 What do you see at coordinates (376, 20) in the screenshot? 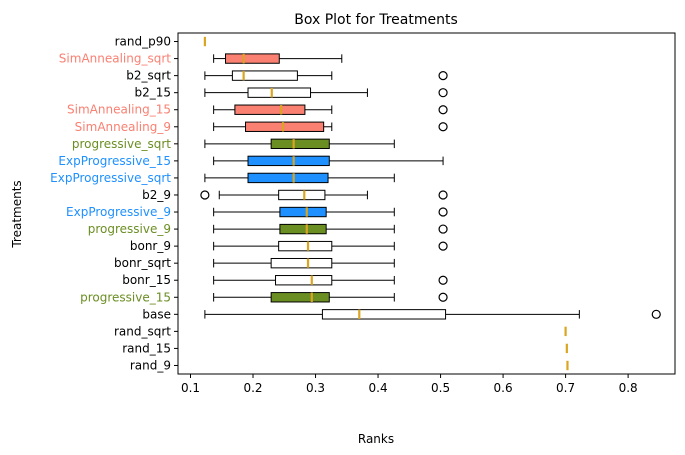
I see `chart-title: Box Plot for Treatments` at bounding box center [376, 20].